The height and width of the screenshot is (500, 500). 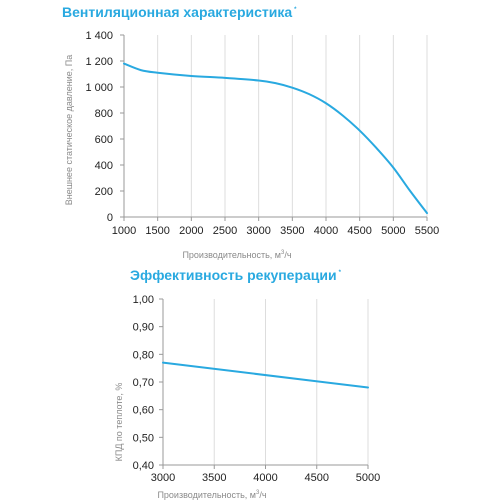 I want to click on chart1-x-tick-label: 3500, so click(x=292, y=231).